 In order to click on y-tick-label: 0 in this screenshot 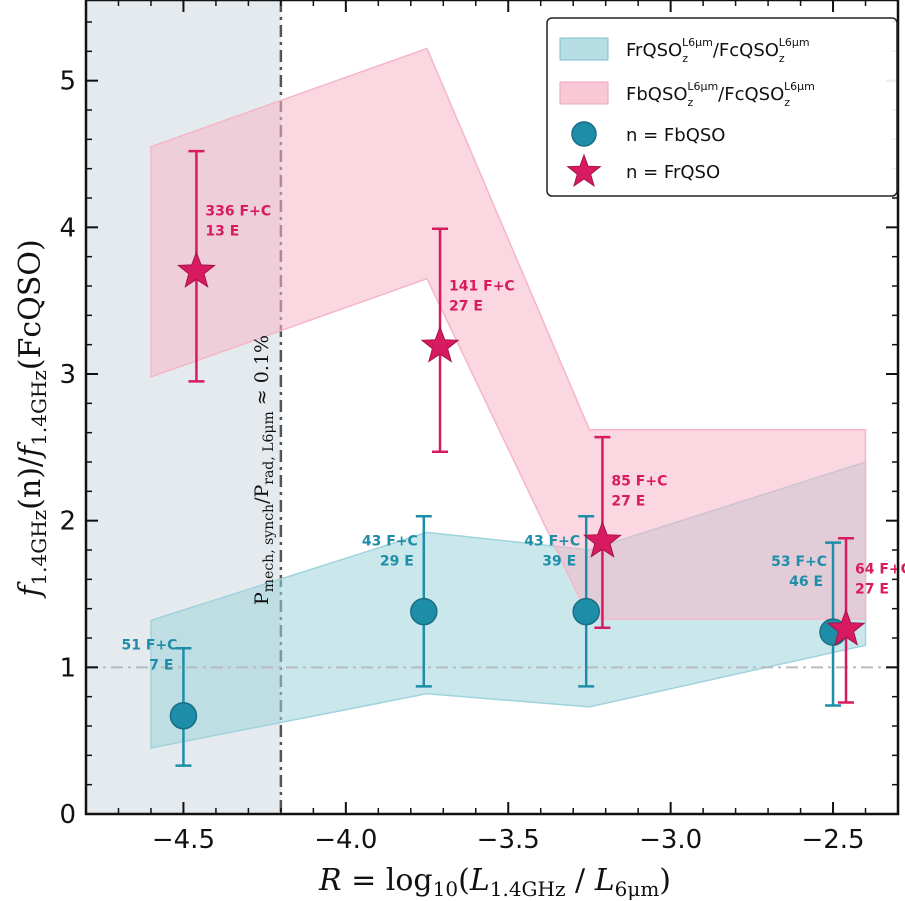, I will do `click(67, 815)`.